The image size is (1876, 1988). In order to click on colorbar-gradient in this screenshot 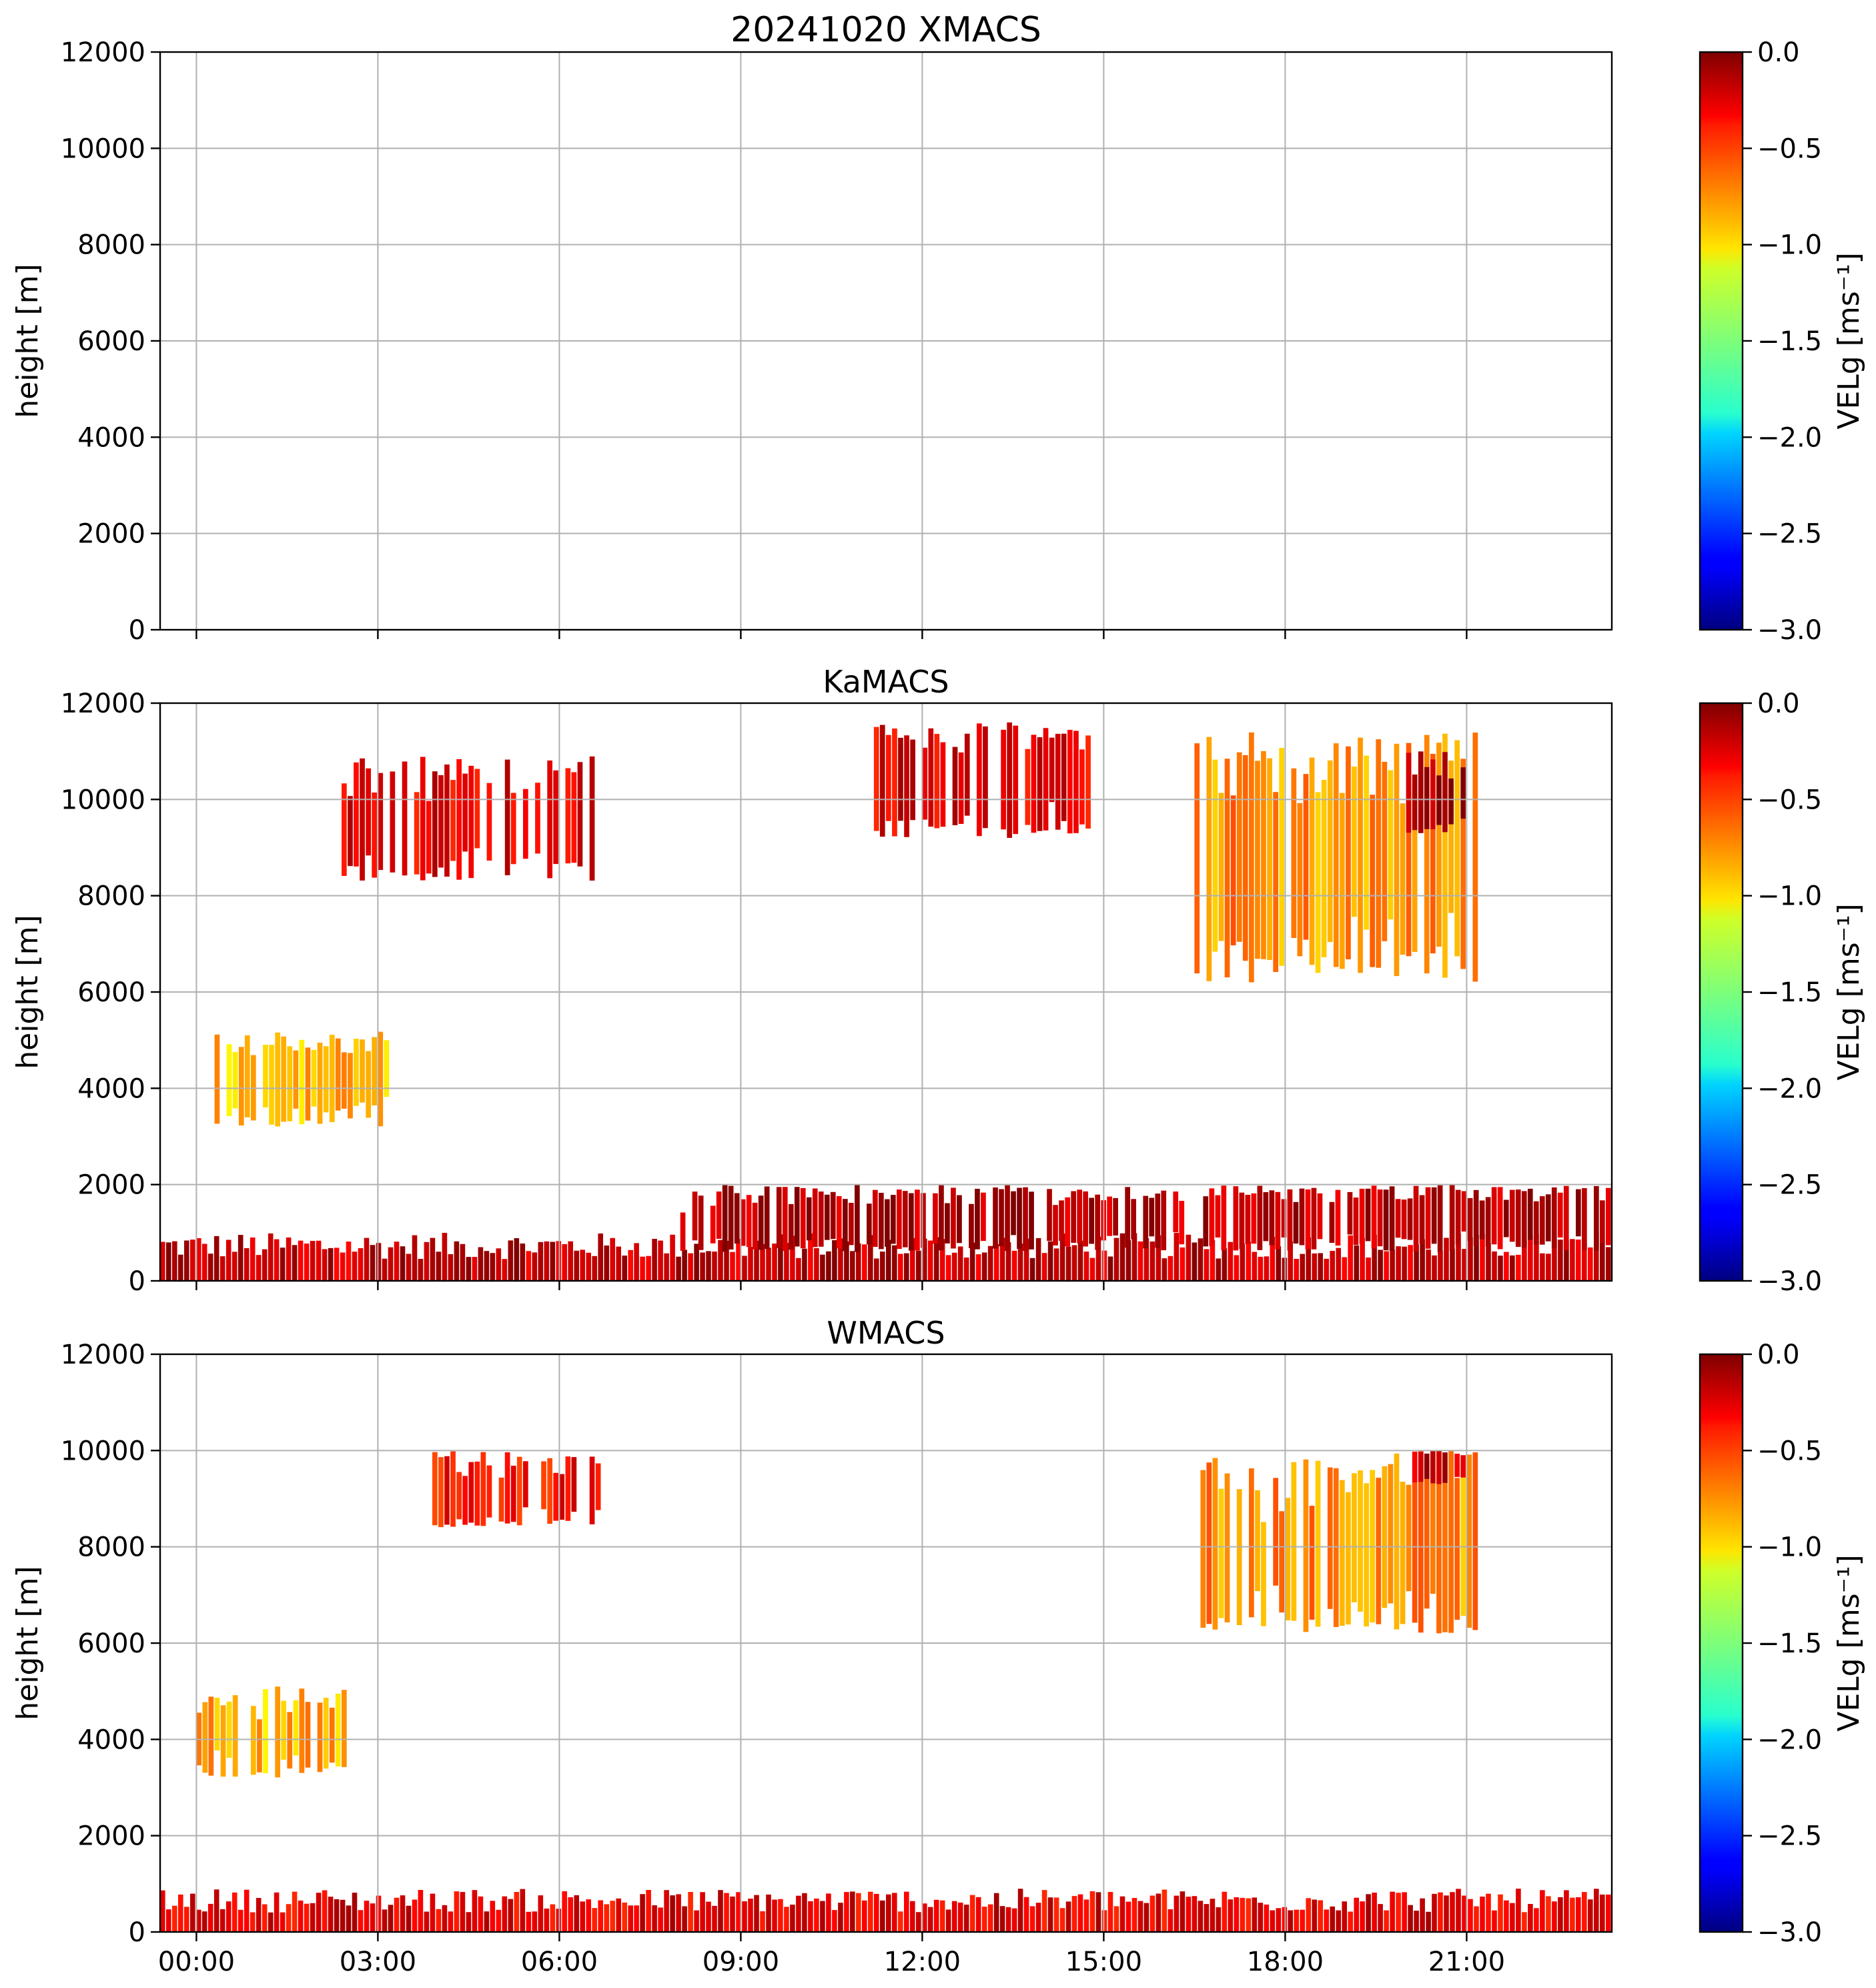, I will do `click(1721, 341)`.